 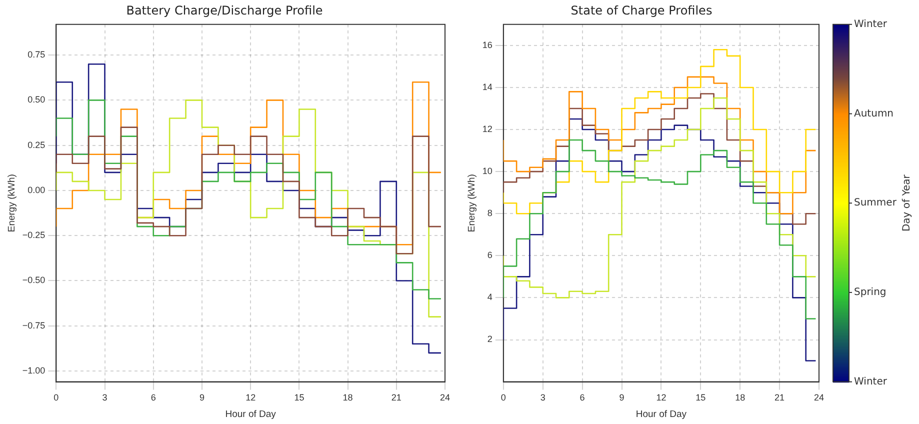 What do you see at coordinates (37, 55) in the screenshot?
I see `y-tick-label: 0.75` at bounding box center [37, 55].